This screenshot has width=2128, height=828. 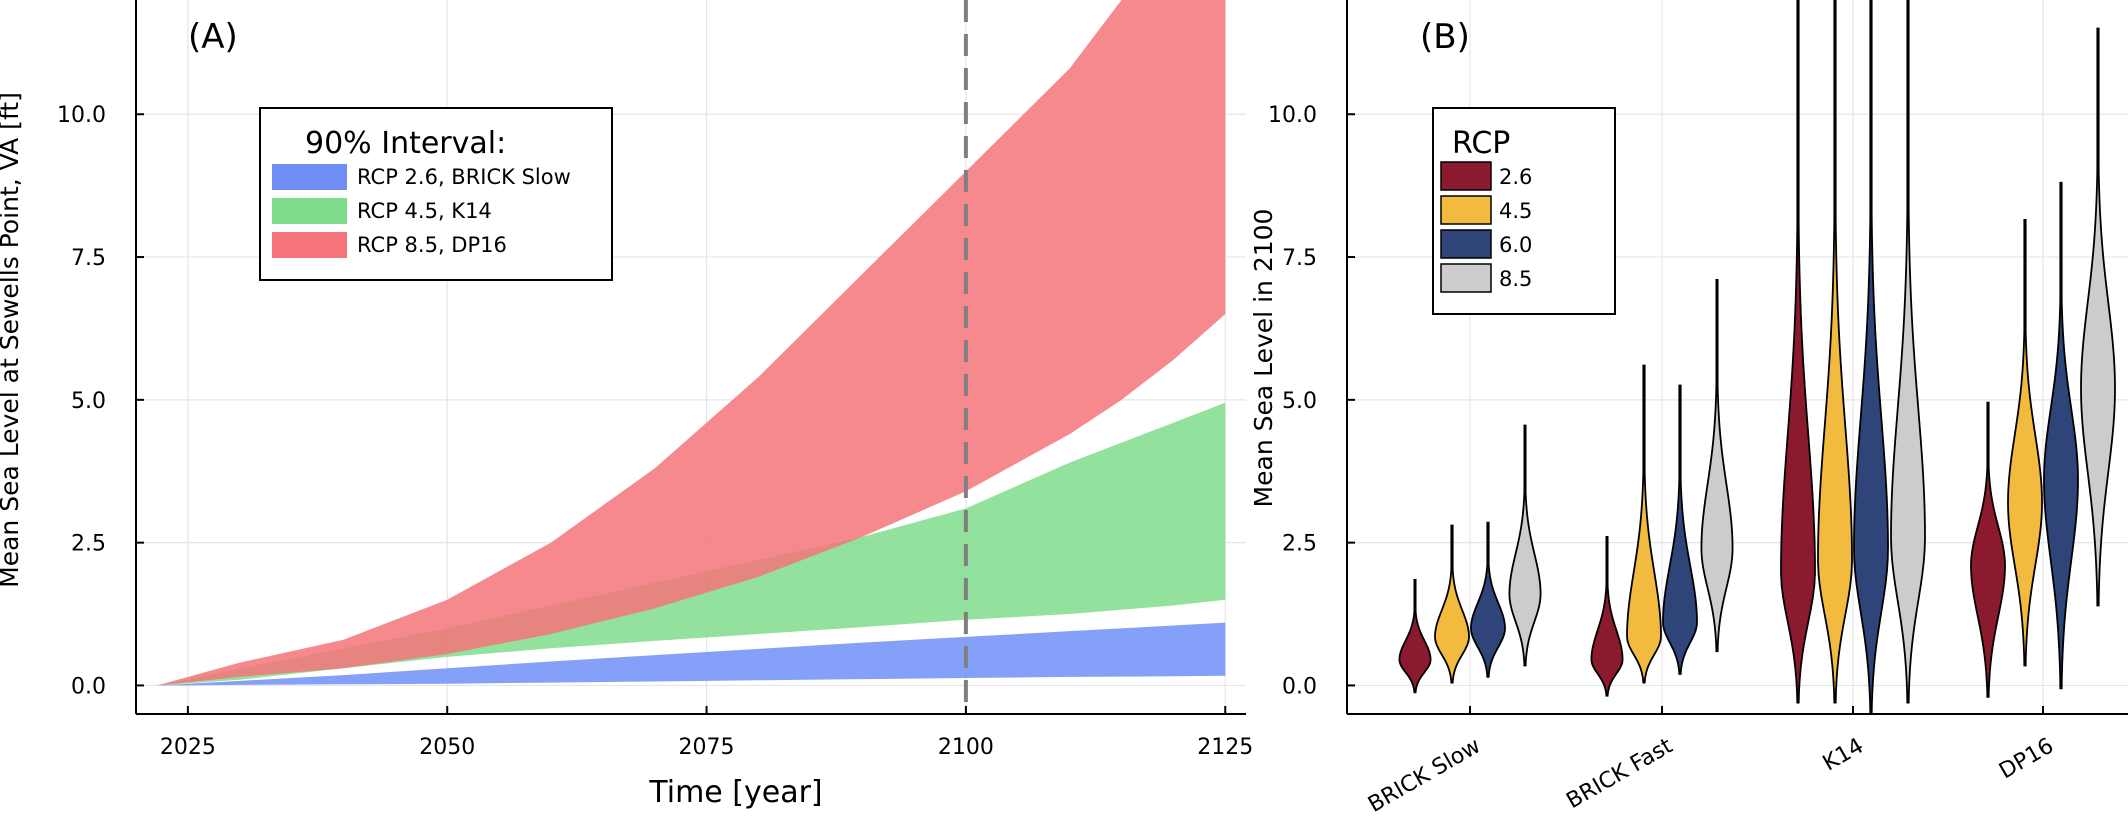 I want to click on panel-b-y-tick-label: 0.0, so click(x=1299, y=686).